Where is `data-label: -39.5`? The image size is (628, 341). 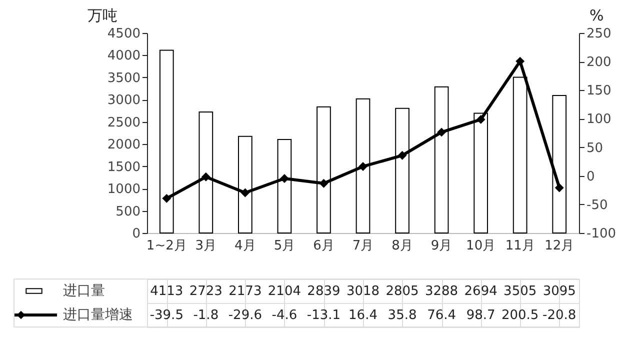
data-label: -39.5 is located at coordinates (167, 315).